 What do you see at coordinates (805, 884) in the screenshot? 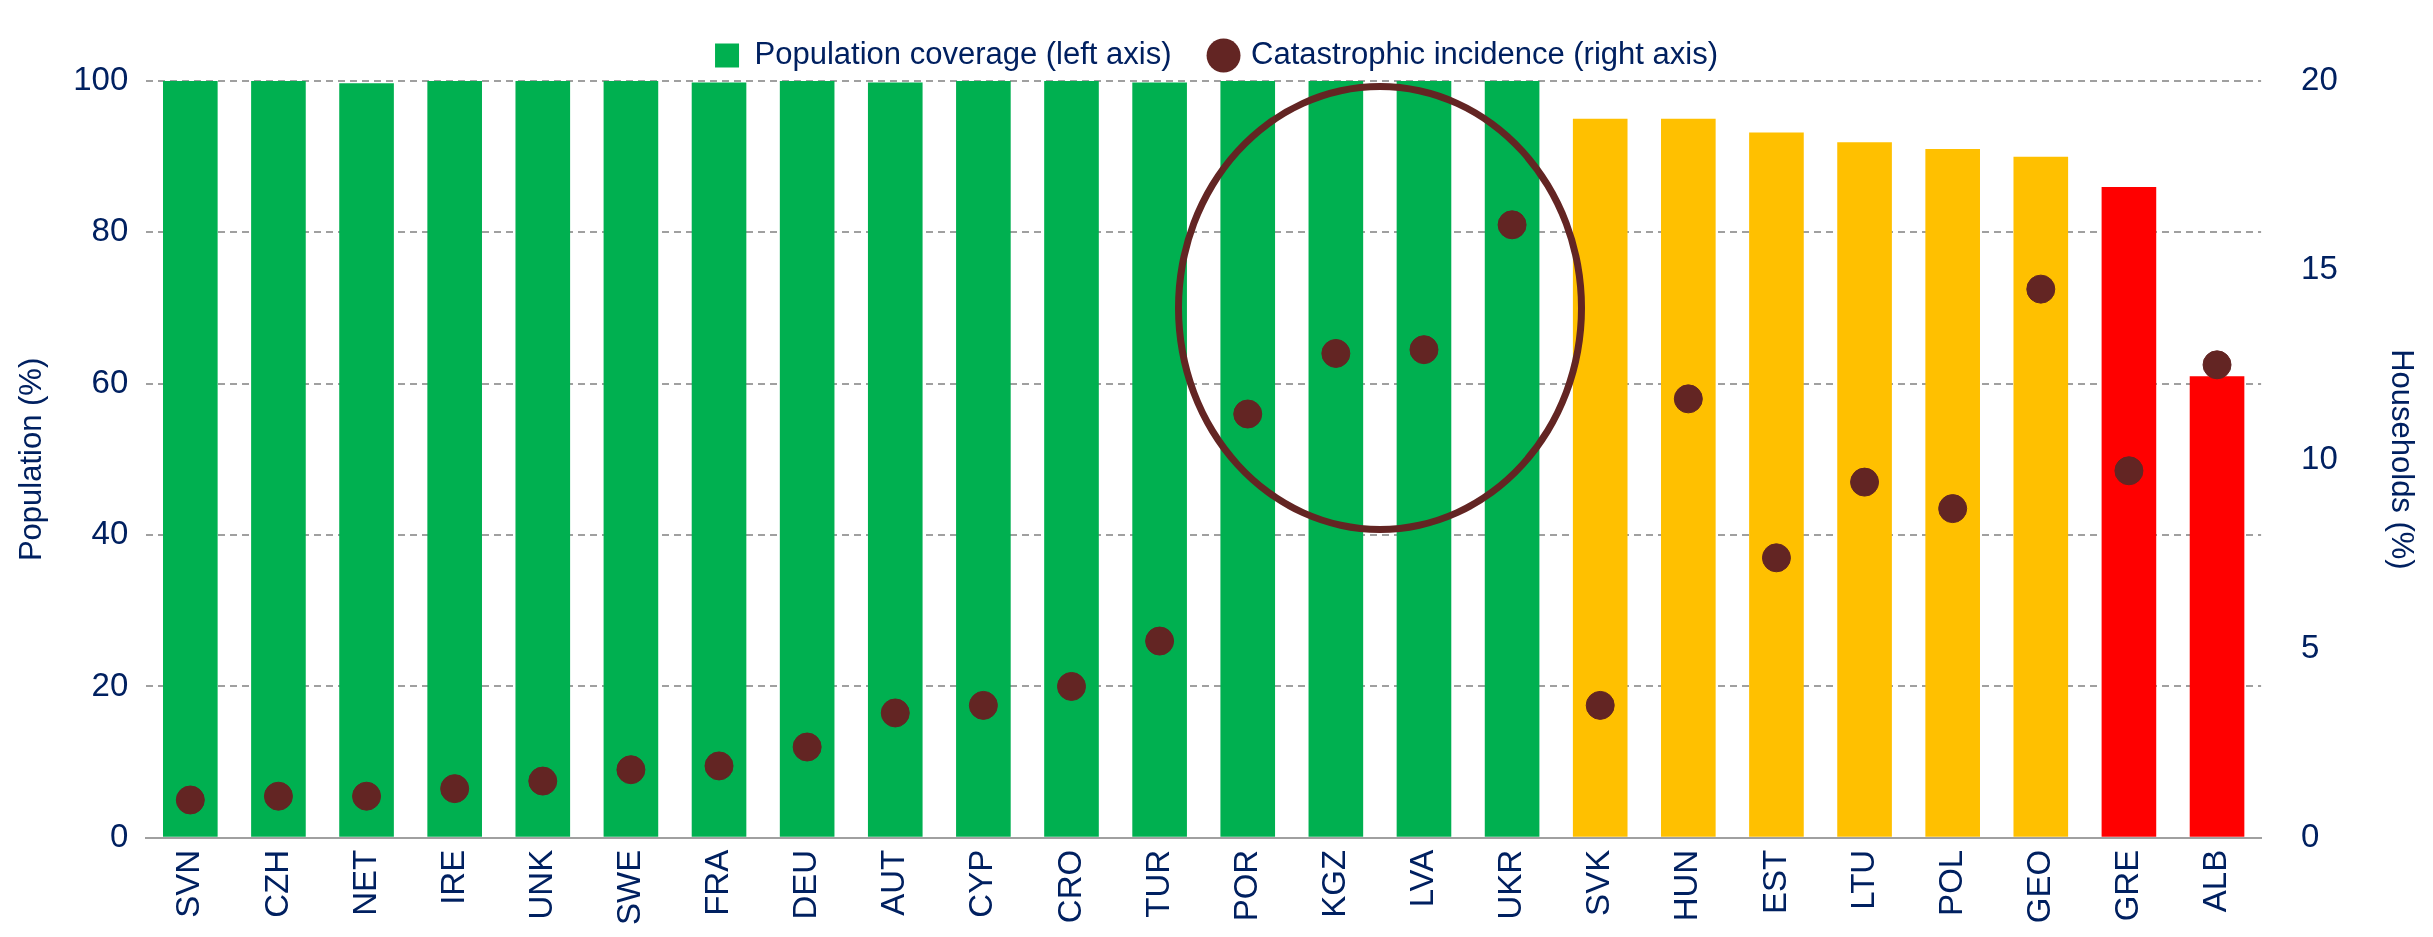
I see `x-tick-label: DEU` at bounding box center [805, 884].